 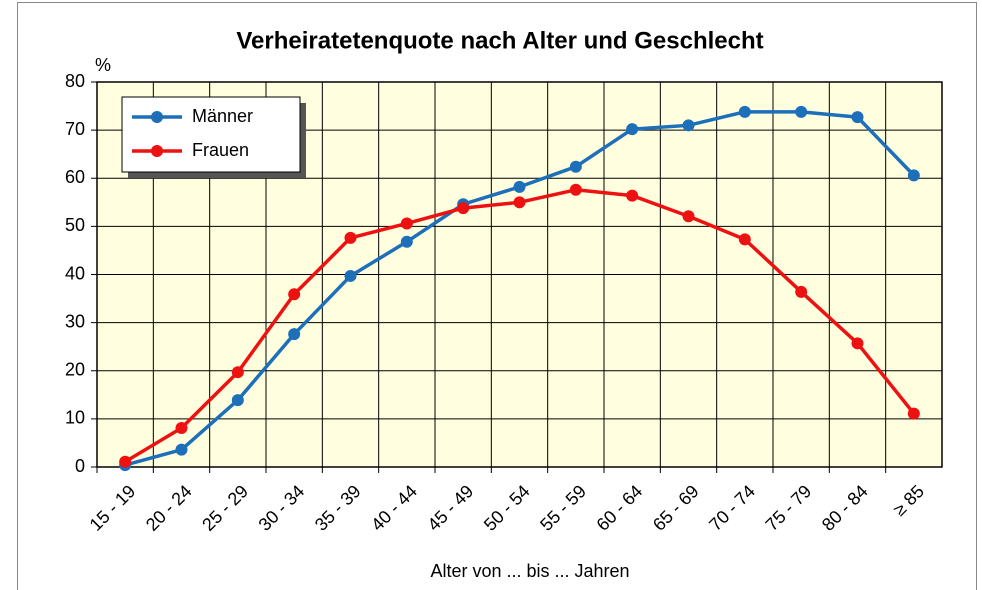 What do you see at coordinates (75, 273) in the screenshot?
I see `y-tick-label: 40` at bounding box center [75, 273].